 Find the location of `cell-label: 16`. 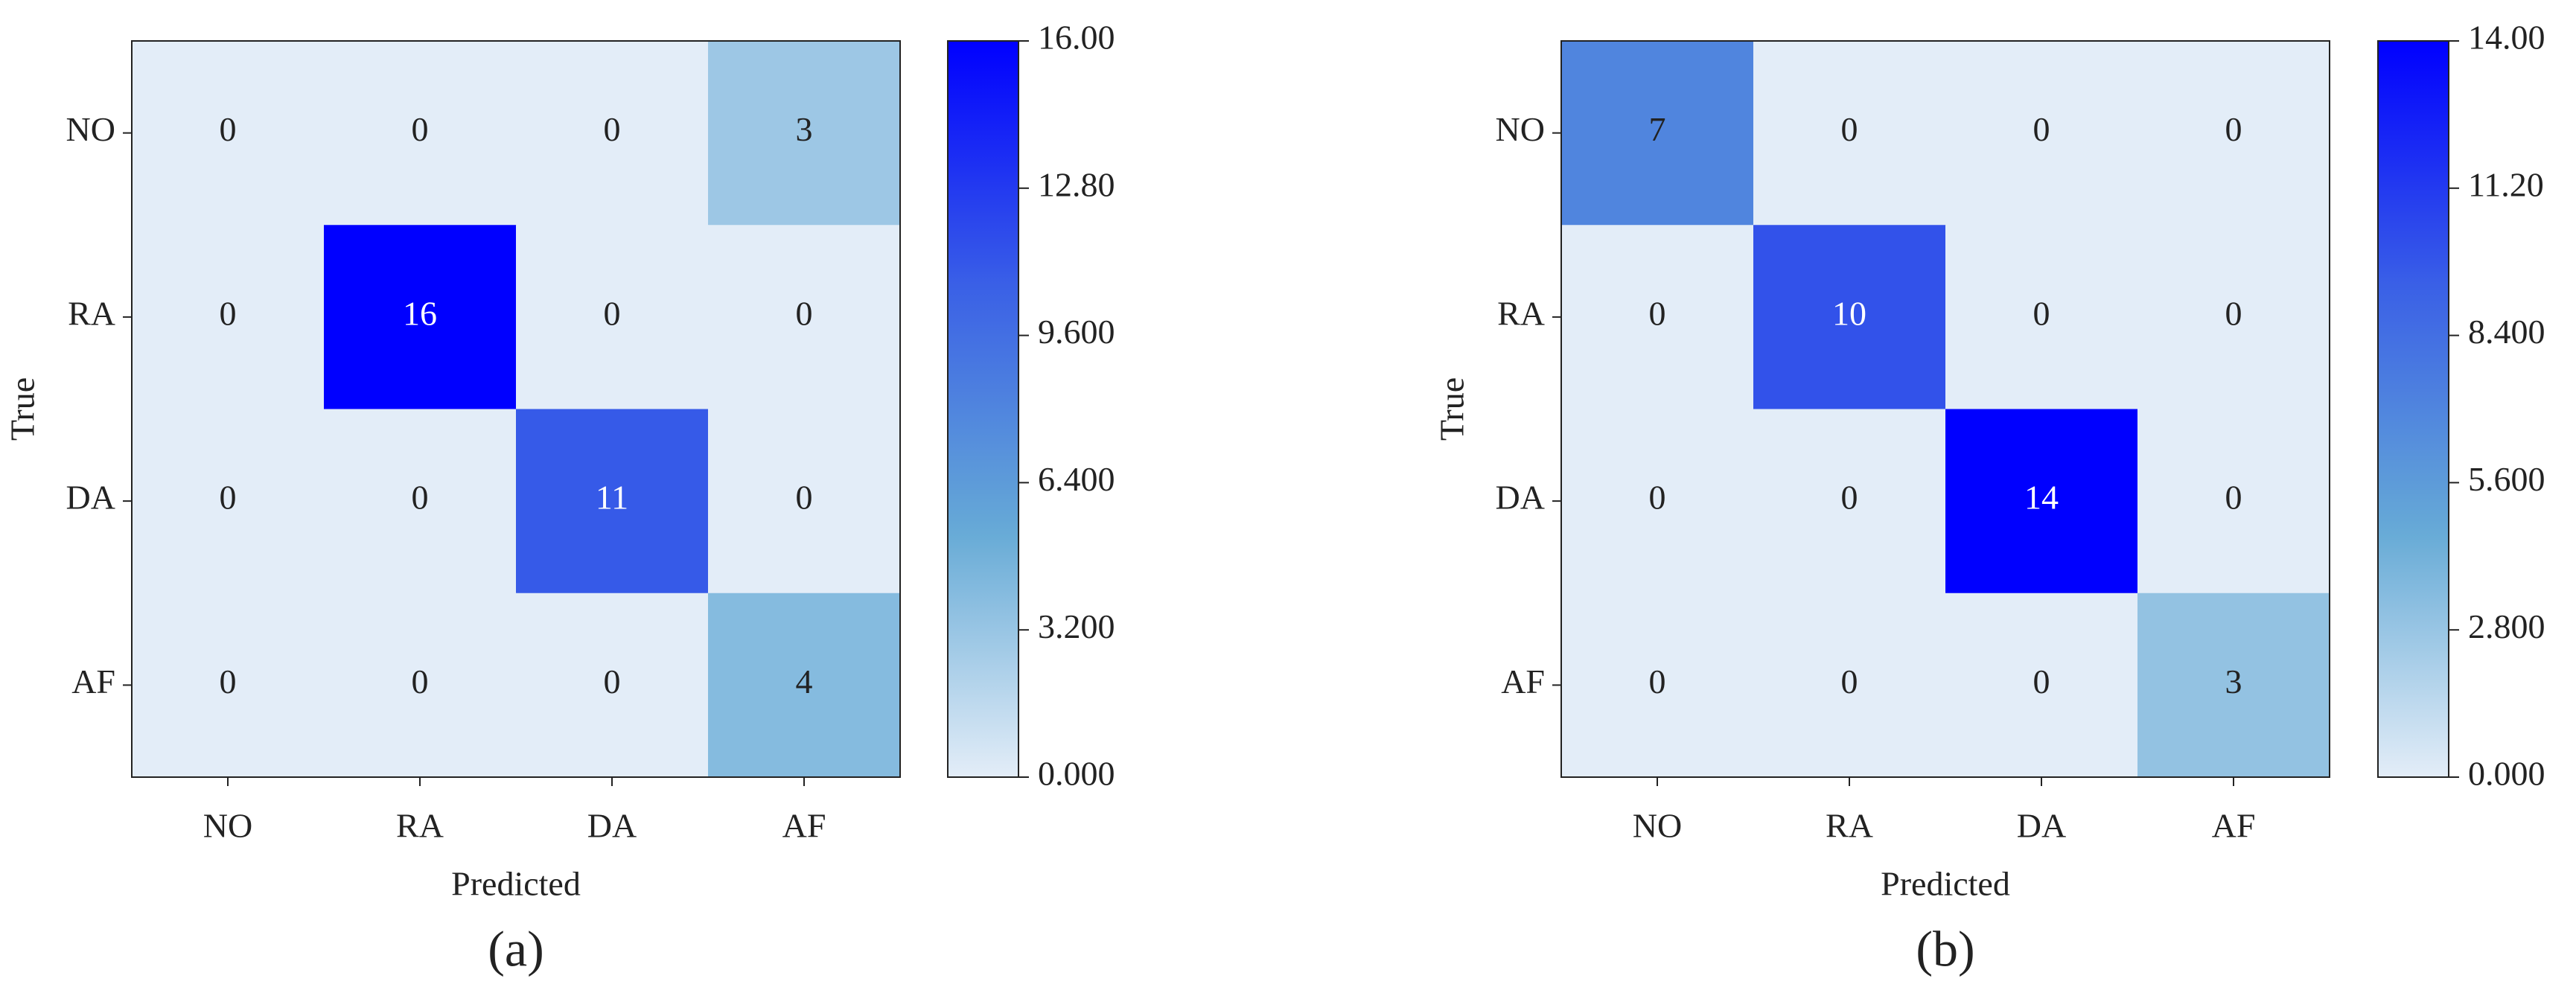

cell-label: 16 is located at coordinates (420, 313).